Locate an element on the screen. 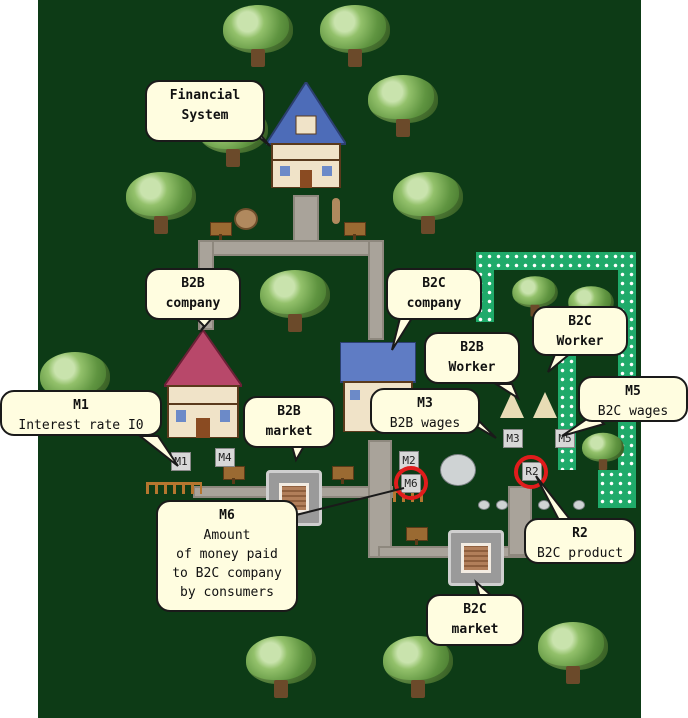 This screenshot has height=718, width=688. b2b-company-building is located at coordinates (203, 383).